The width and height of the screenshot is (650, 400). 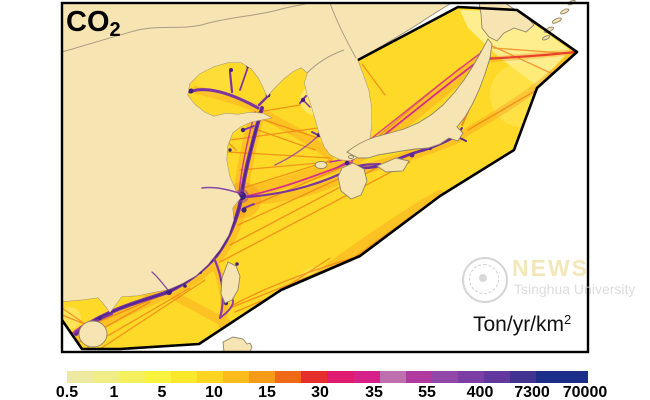 I want to click on colorbar-ticks: 0.5 1 5 10 15 30 35 55 400 7300 70000, so click(x=325, y=392).